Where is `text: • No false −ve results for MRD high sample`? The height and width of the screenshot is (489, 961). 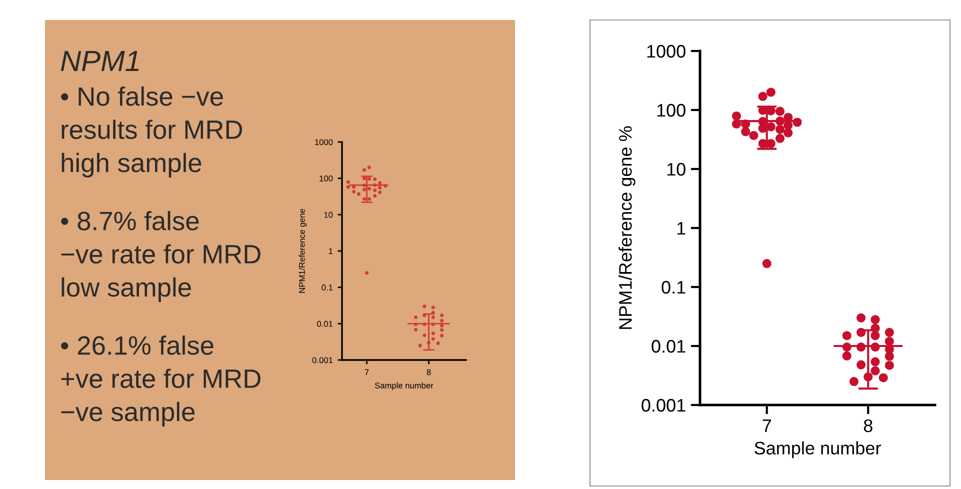
text: • No false −ve results for MRD high sample is located at coordinates (151, 132).